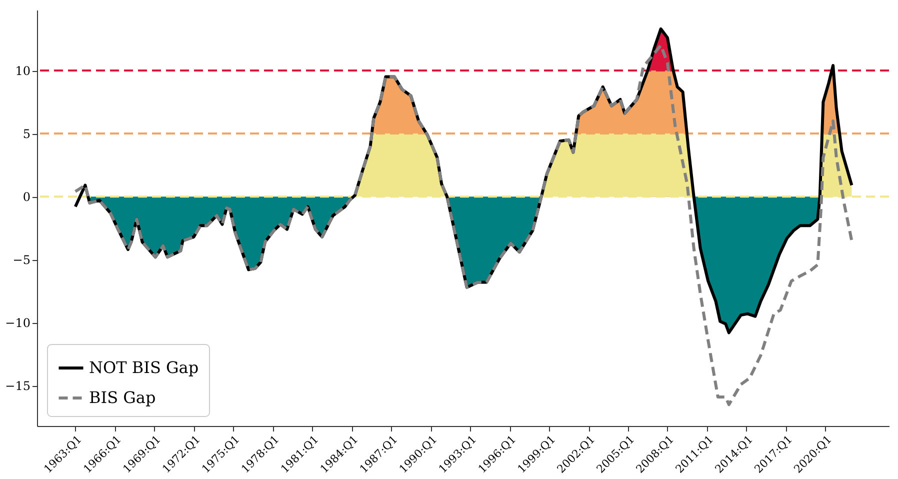 Image resolution: width=898 pixels, height=479 pixels. What do you see at coordinates (22, 71) in the screenshot?
I see `y-tick-label: 10` at bounding box center [22, 71].